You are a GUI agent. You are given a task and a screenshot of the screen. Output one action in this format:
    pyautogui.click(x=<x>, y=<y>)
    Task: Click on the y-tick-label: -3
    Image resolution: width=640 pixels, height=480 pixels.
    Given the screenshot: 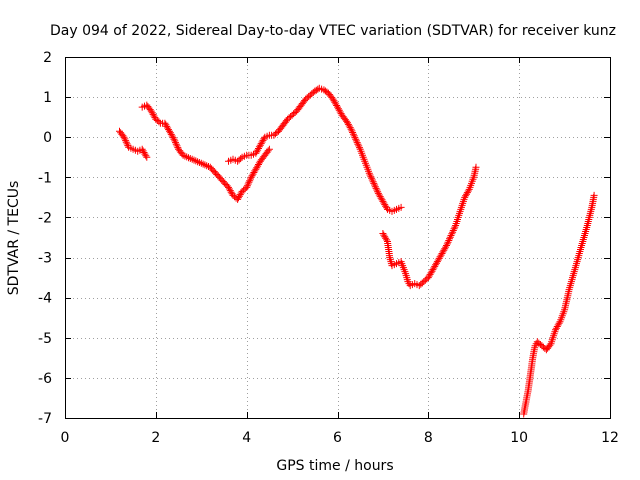 What is the action you would take?
    pyautogui.click(x=45, y=259)
    